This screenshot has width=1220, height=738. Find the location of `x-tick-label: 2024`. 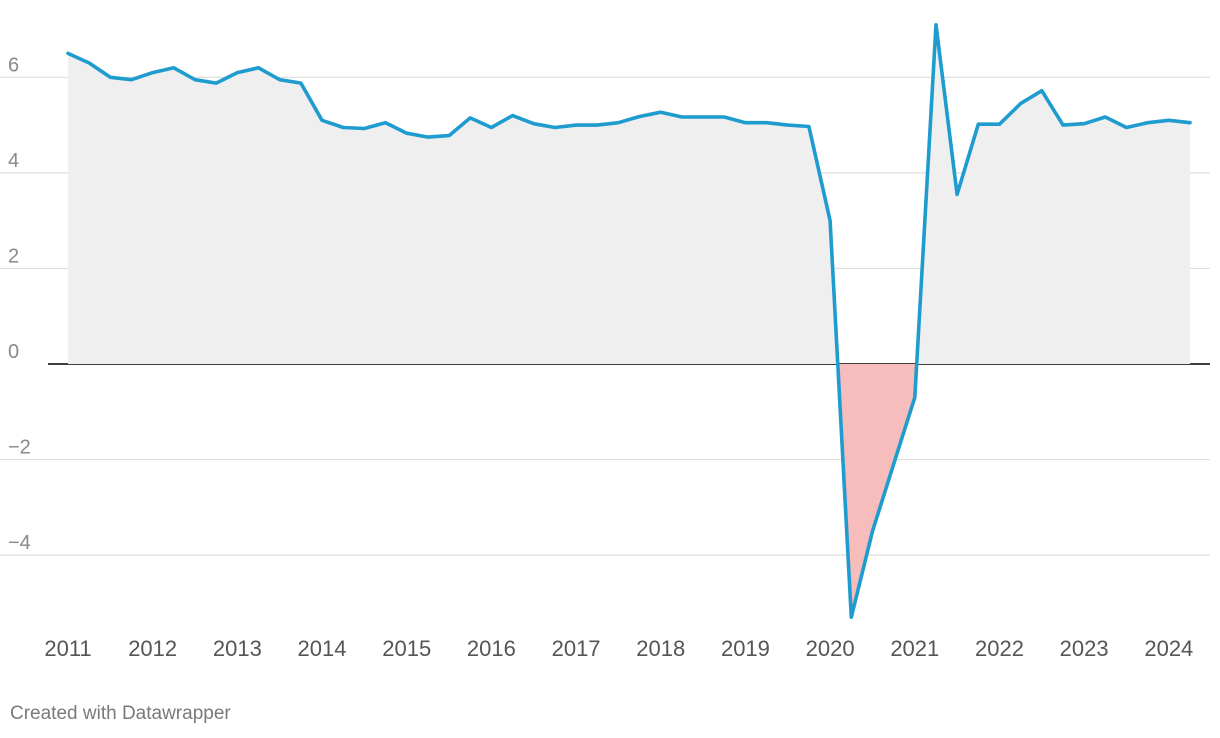

x-tick-label: 2024 is located at coordinates (1168, 648).